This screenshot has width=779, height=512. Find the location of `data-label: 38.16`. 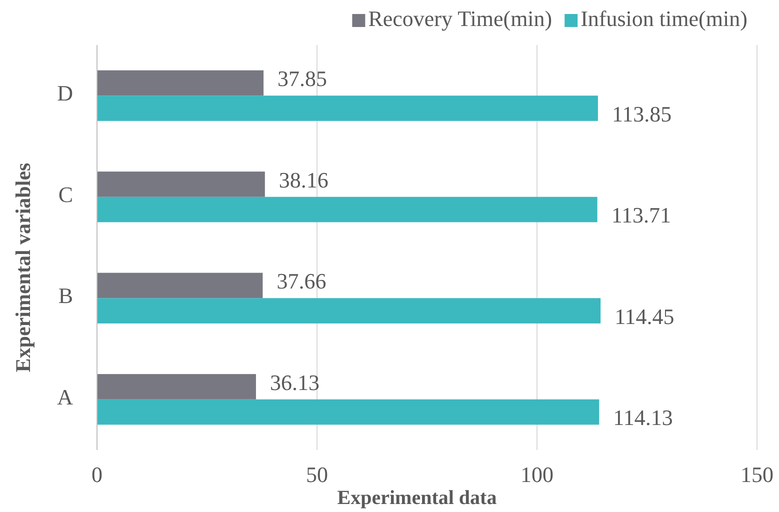

data-label: 38.16 is located at coordinates (303, 179).